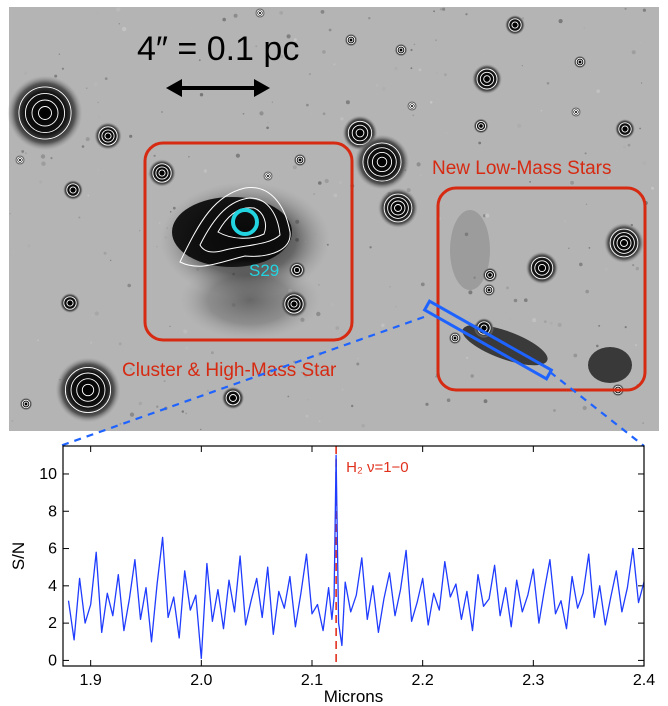  Describe the element at coordinates (48, 474) in the screenshot. I see `y-tick-label: 10` at that location.